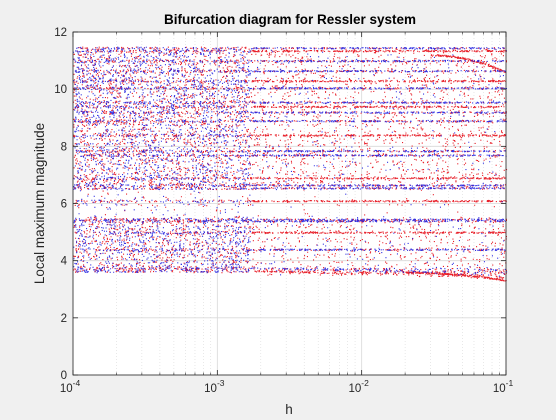 This screenshot has height=420, width=556. What do you see at coordinates (214, 386) in the screenshot?
I see `x-tick-label: 10⁻³` at bounding box center [214, 386].